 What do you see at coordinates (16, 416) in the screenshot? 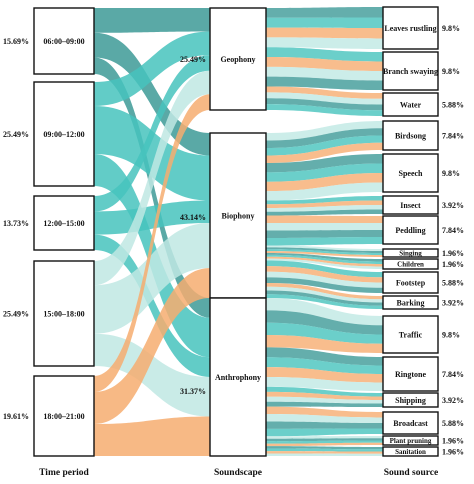
I see `node-percentage: 19.61%` at bounding box center [16, 416].